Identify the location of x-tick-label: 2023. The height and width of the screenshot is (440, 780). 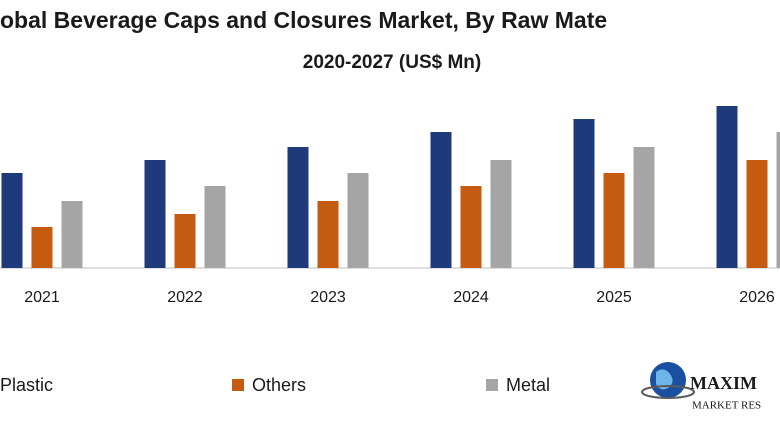
(328, 297).